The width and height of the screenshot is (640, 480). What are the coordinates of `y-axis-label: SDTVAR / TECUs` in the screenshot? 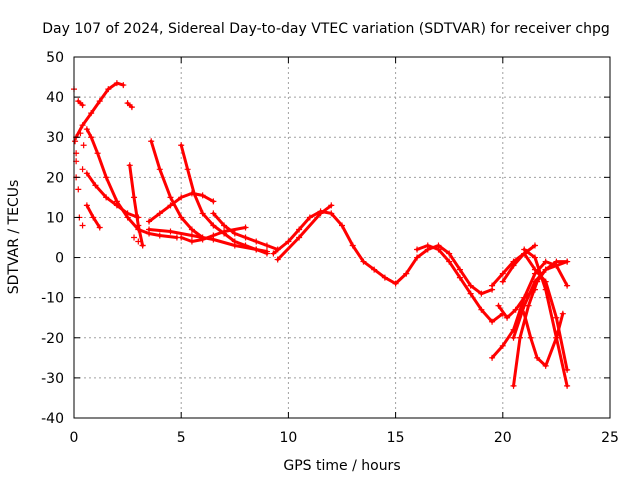 It's located at (14, 237).